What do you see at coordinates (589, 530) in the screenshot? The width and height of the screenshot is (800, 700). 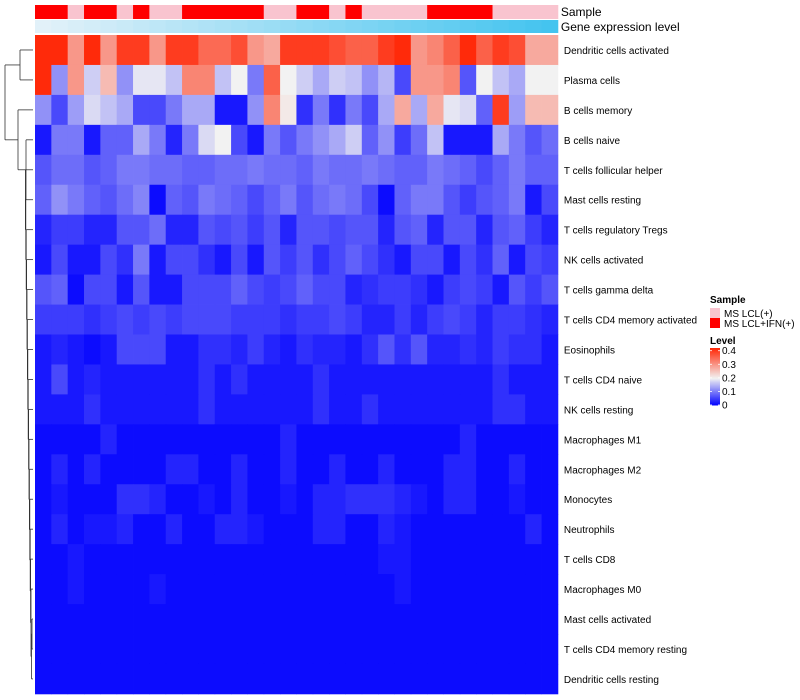 I see `row-label: Neutrophils` at bounding box center [589, 530].